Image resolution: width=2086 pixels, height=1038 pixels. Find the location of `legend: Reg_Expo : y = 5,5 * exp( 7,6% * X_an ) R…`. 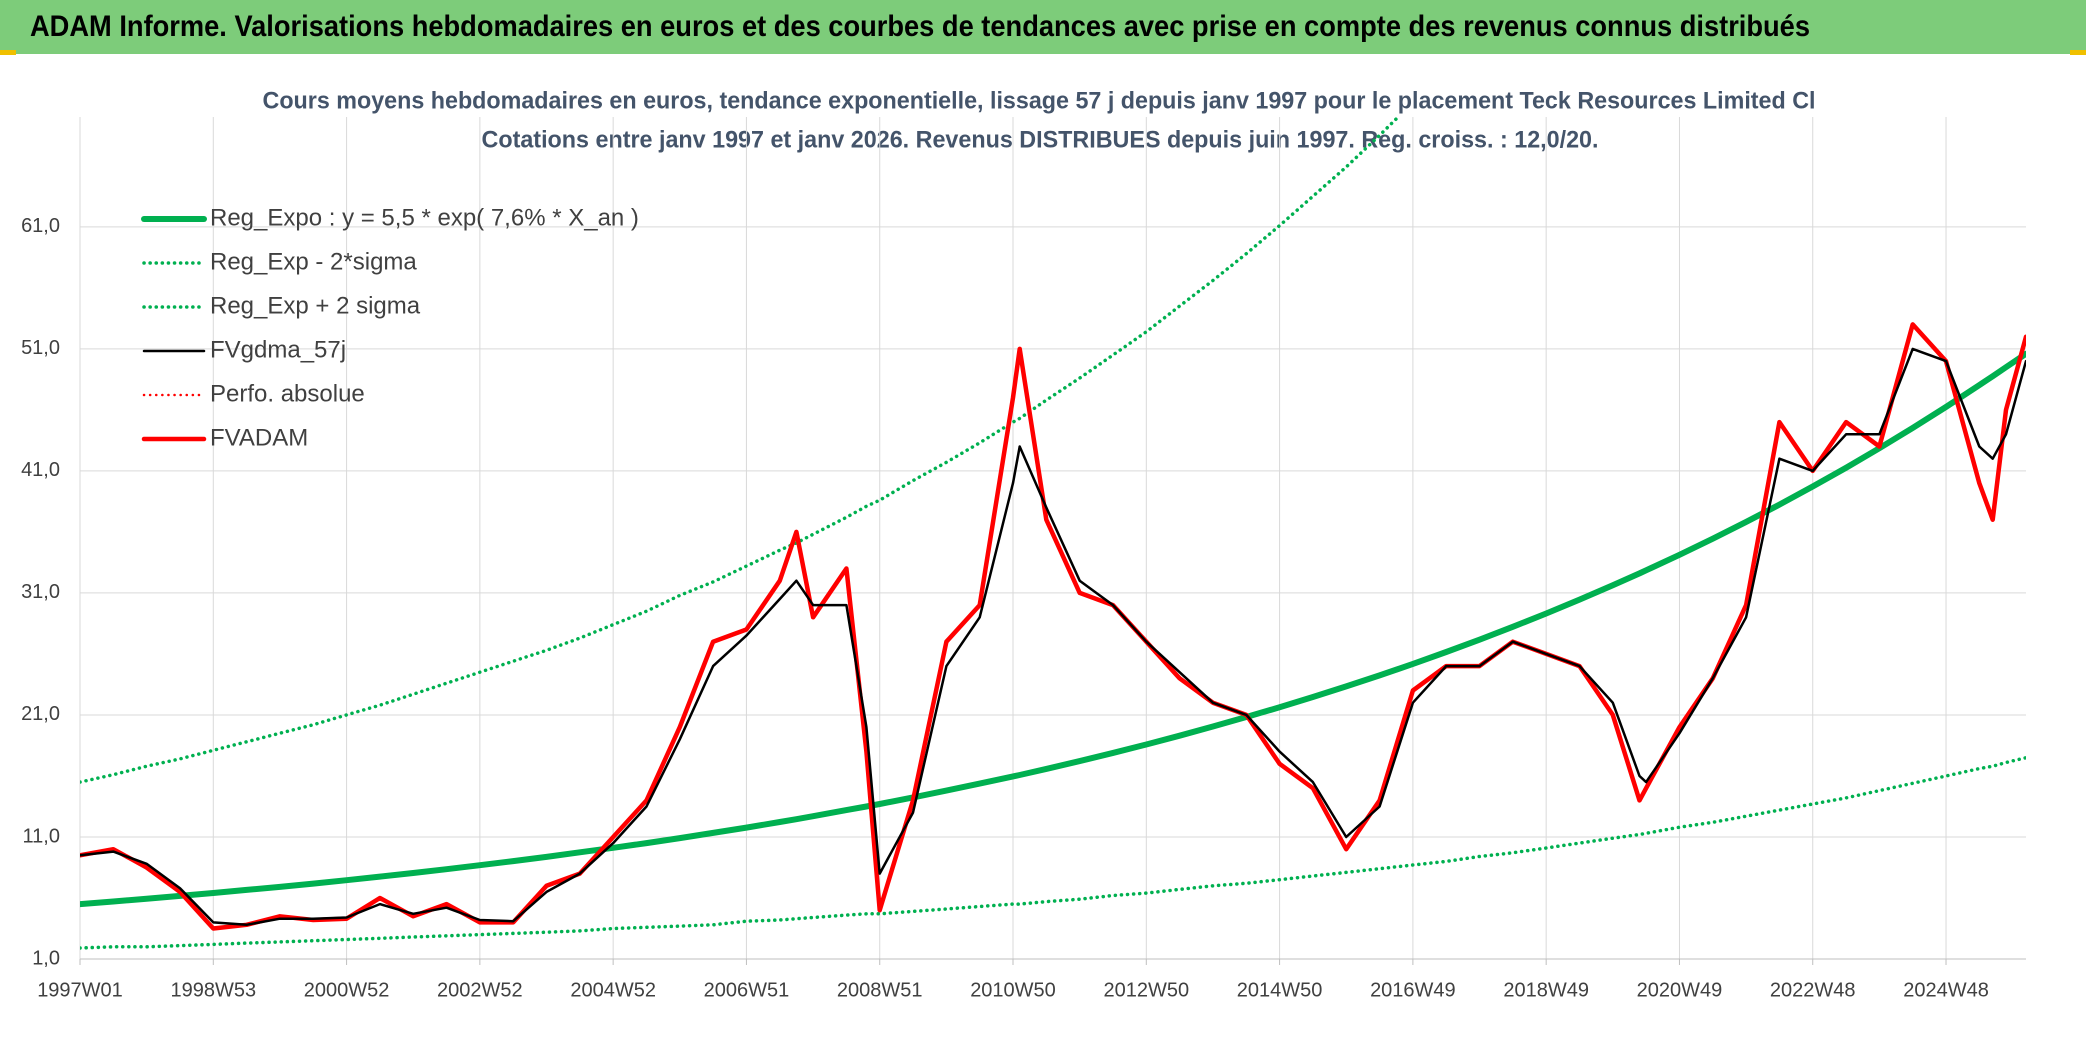

legend: Reg_Expo : y = 5,5 * exp( 7,6% * X_an ) R… is located at coordinates (390, 327).